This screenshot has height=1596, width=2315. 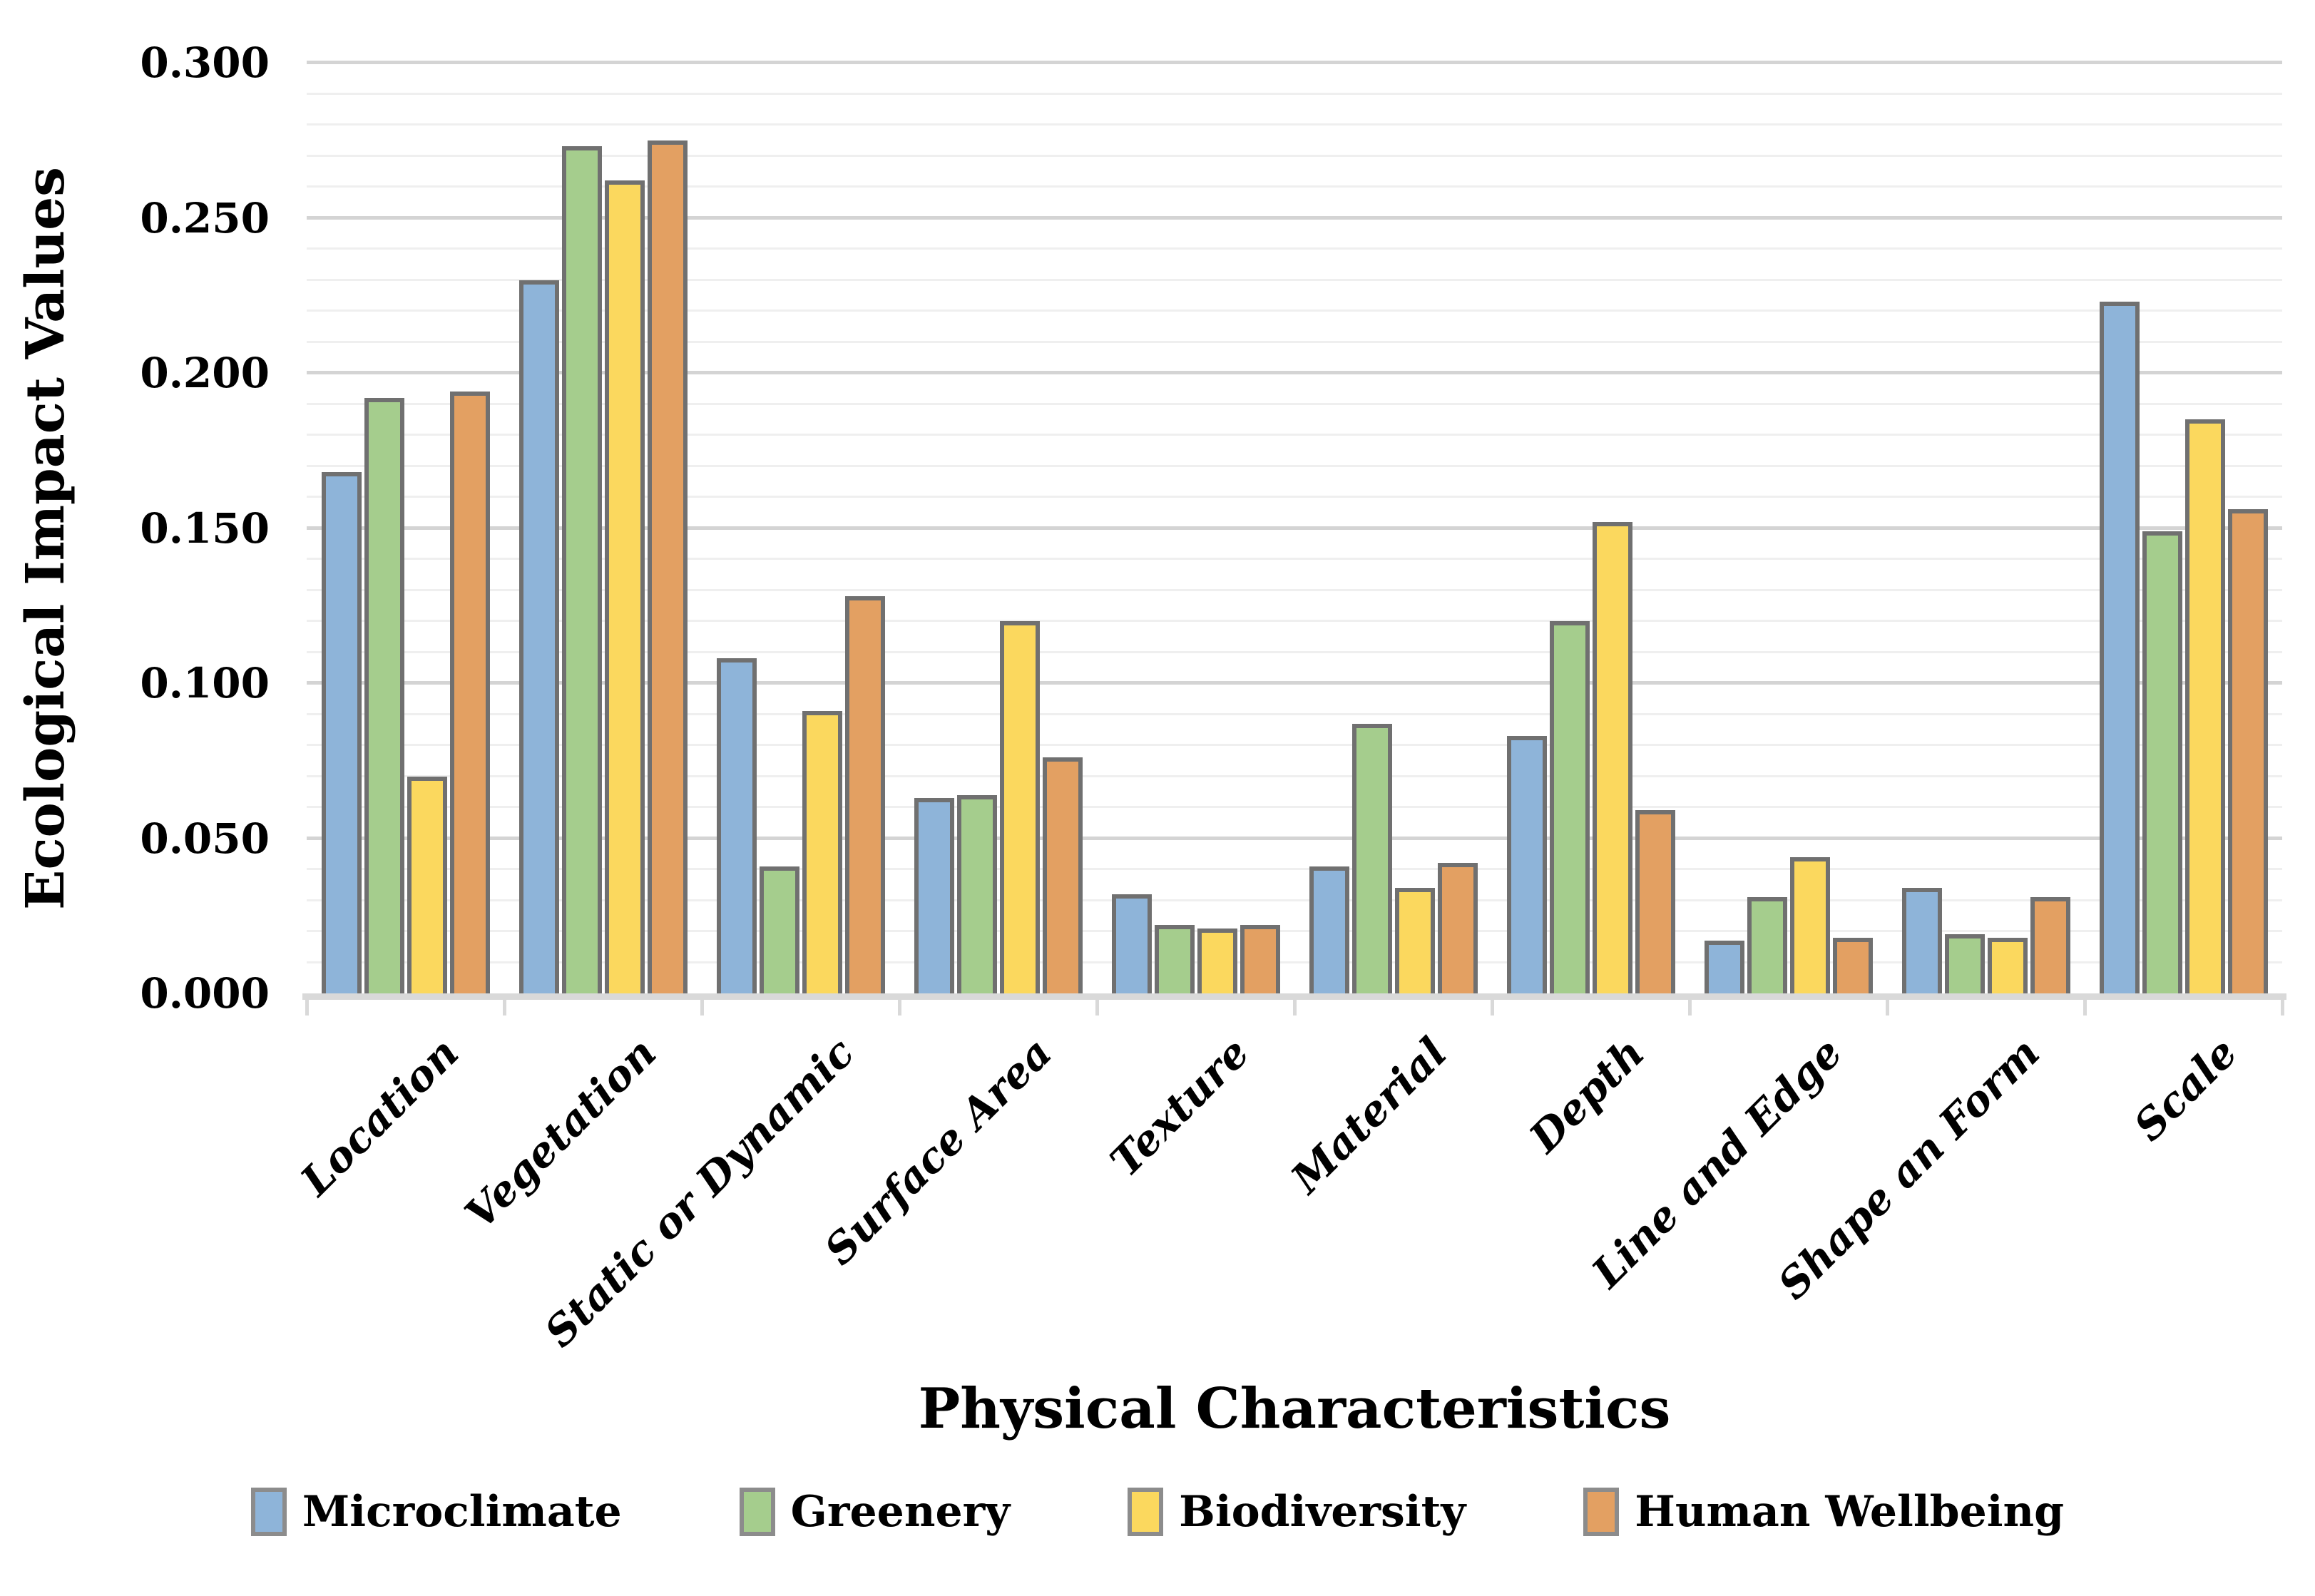 What do you see at coordinates (1322, 1512) in the screenshot?
I see `legend-label: Biodiversity` at bounding box center [1322, 1512].